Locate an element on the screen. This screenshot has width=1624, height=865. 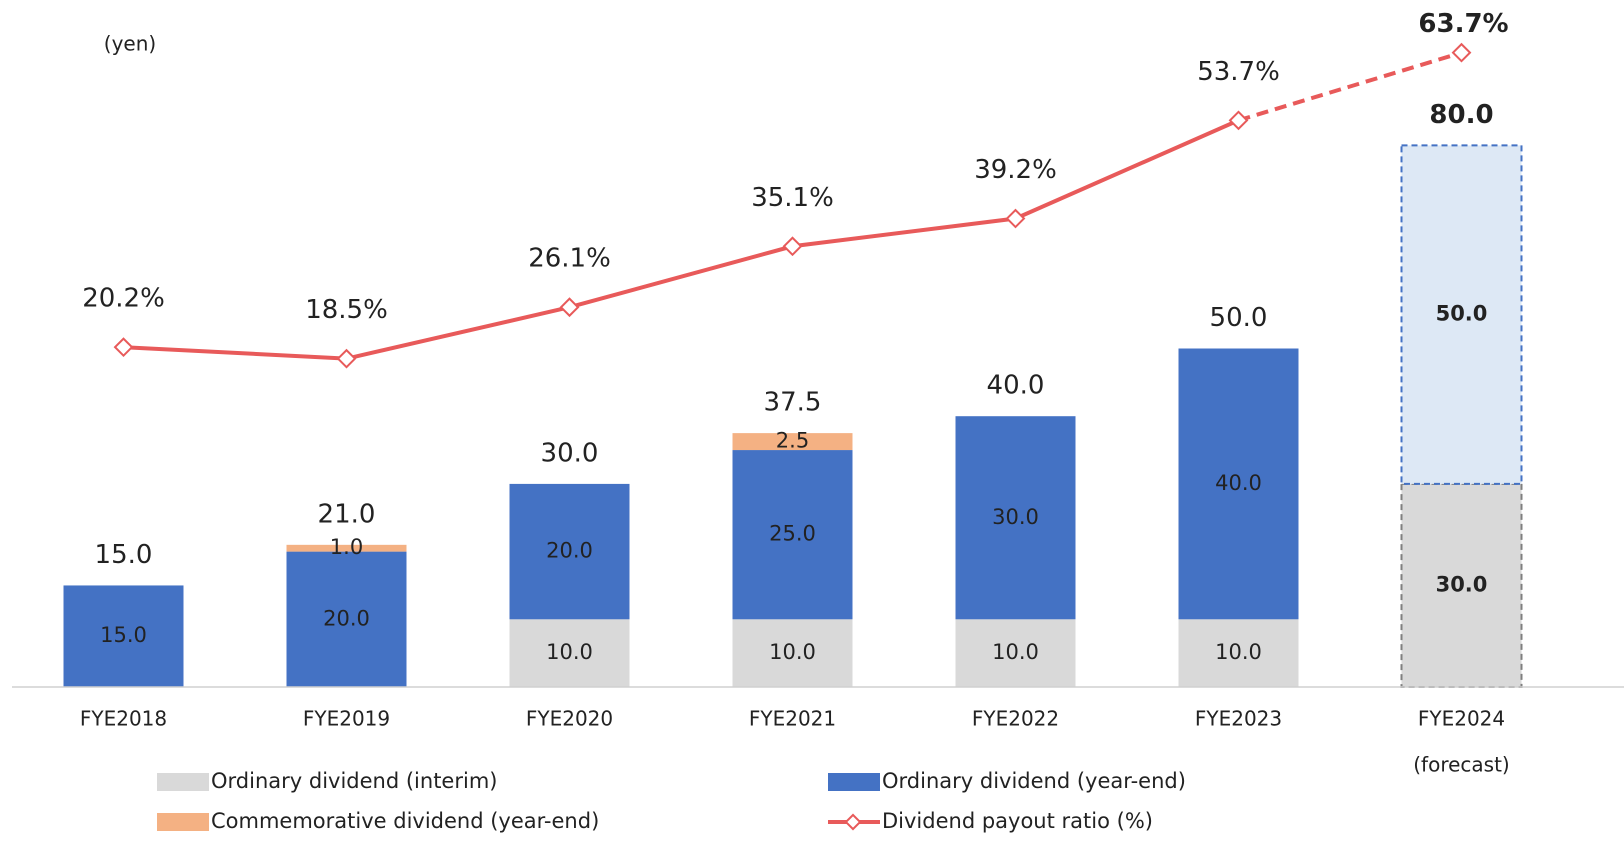
x-tick-label: FYE2018 is located at coordinates (123, 719).